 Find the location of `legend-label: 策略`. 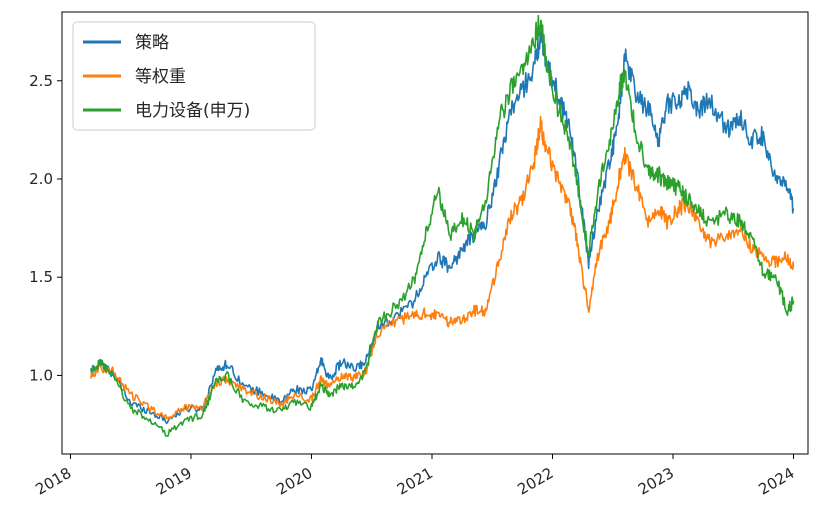

legend-label: 策略 is located at coordinates (152, 43).